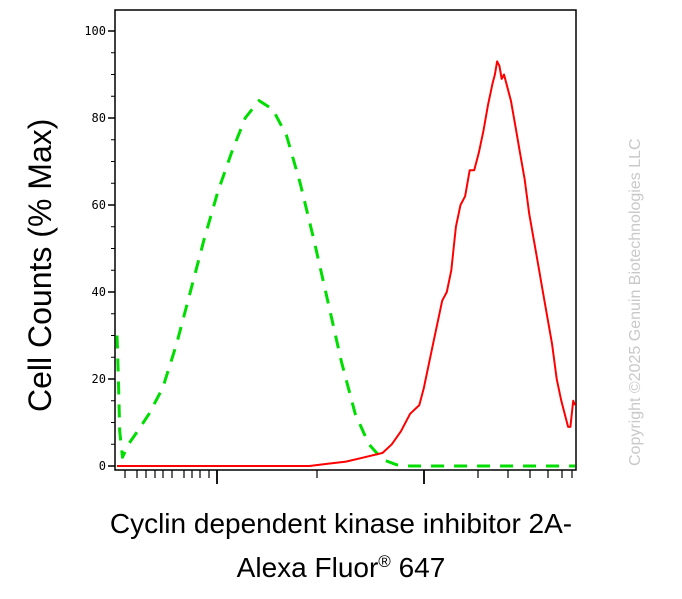 The width and height of the screenshot is (682, 599). What do you see at coordinates (99, 248) in the screenshot?
I see `y-axis: 0 20 40 60 80 100` at bounding box center [99, 248].